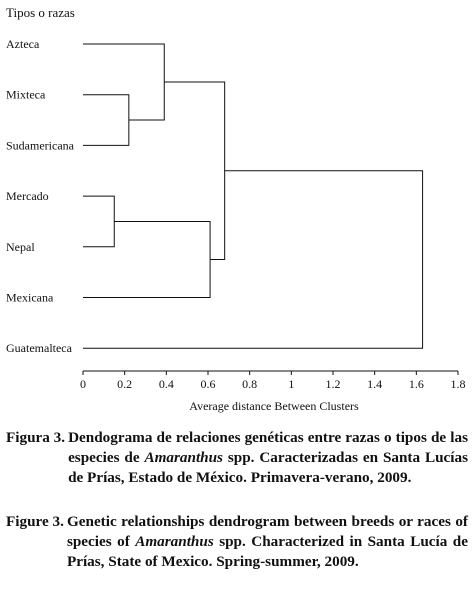  What do you see at coordinates (183, 457) in the screenshot?
I see `caption-es-species: Amaranthus` at bounding box center [183, 457].